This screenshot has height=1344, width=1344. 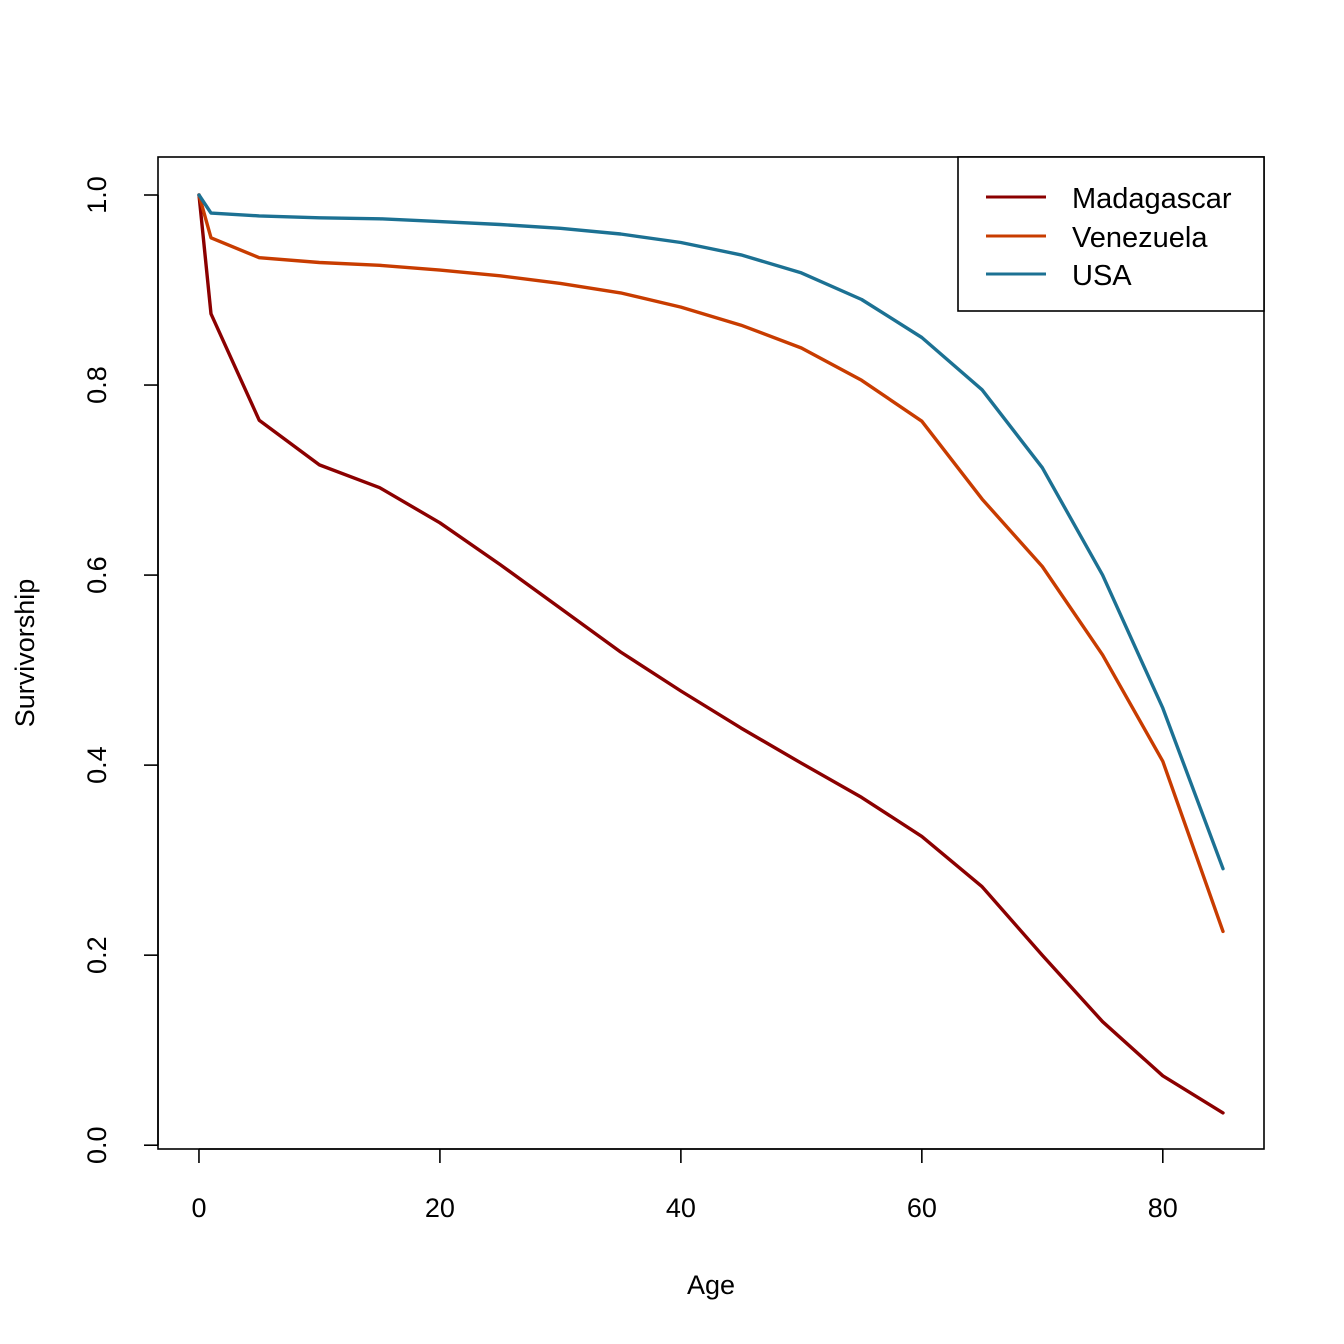 What do you see at coordinates (120, 670) in the screenshot?
I see `y-axis: 0.0 0.2 0.4 0.6 0.8 1.0` at bounding box center [120, 670].